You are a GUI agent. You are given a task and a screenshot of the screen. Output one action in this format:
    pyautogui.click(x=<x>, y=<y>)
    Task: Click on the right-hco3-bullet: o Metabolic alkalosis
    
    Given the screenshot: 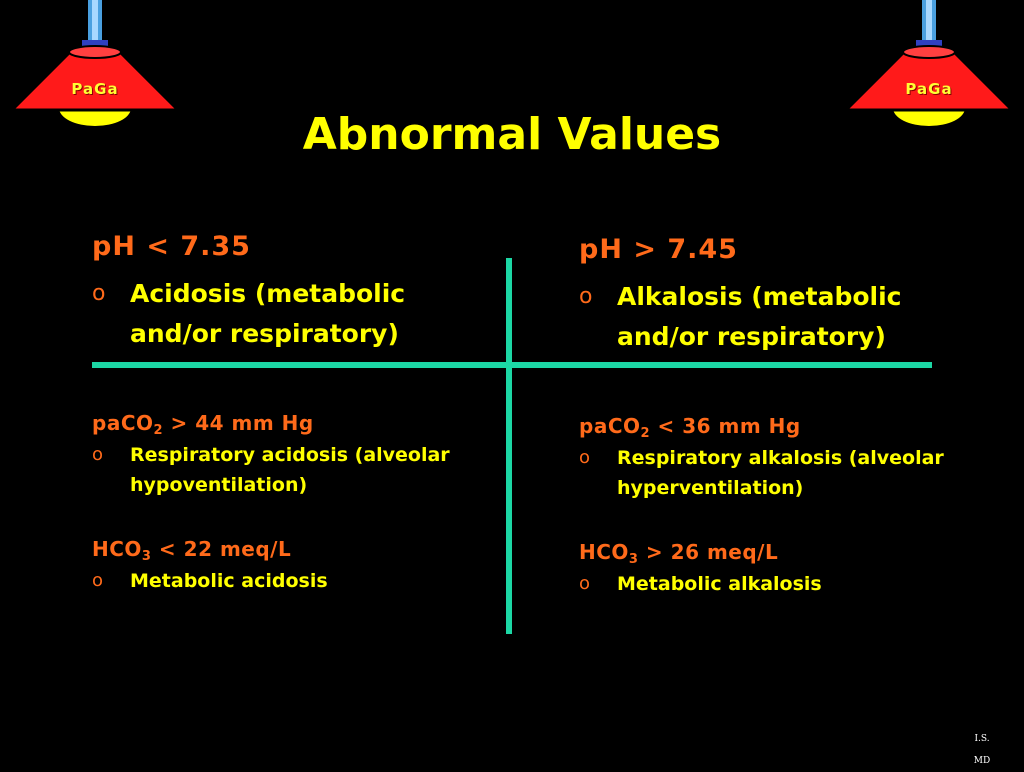 What is the action you would take?
    pyautogui.click(x=789, y=584)
    